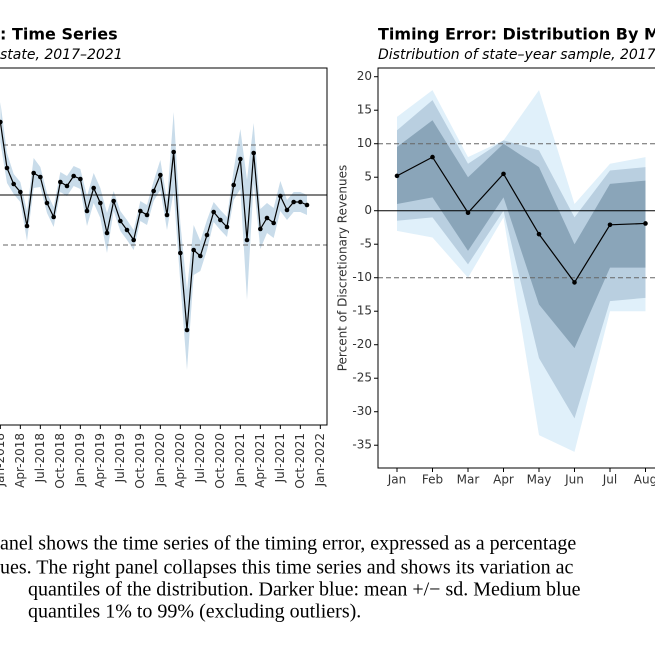  What do you see at coordinates (40, 458) in the screenshot?
I see `x-tick-label: Jul-2018` at bounding box center [40, 458].